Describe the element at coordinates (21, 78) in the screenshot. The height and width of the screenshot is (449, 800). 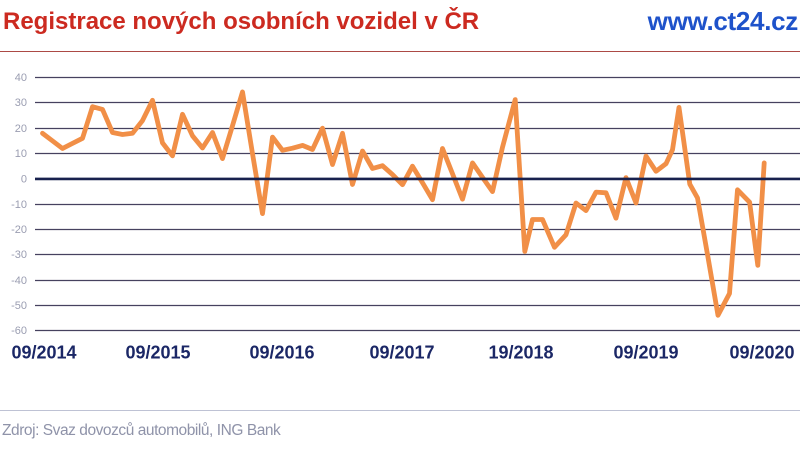
I see `svg-text: 40` at that location.